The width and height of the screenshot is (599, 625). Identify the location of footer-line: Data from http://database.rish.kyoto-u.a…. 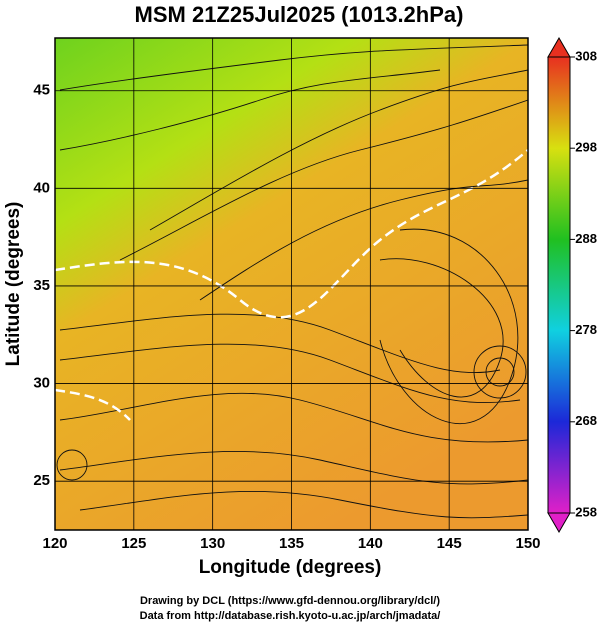
(290, 616).